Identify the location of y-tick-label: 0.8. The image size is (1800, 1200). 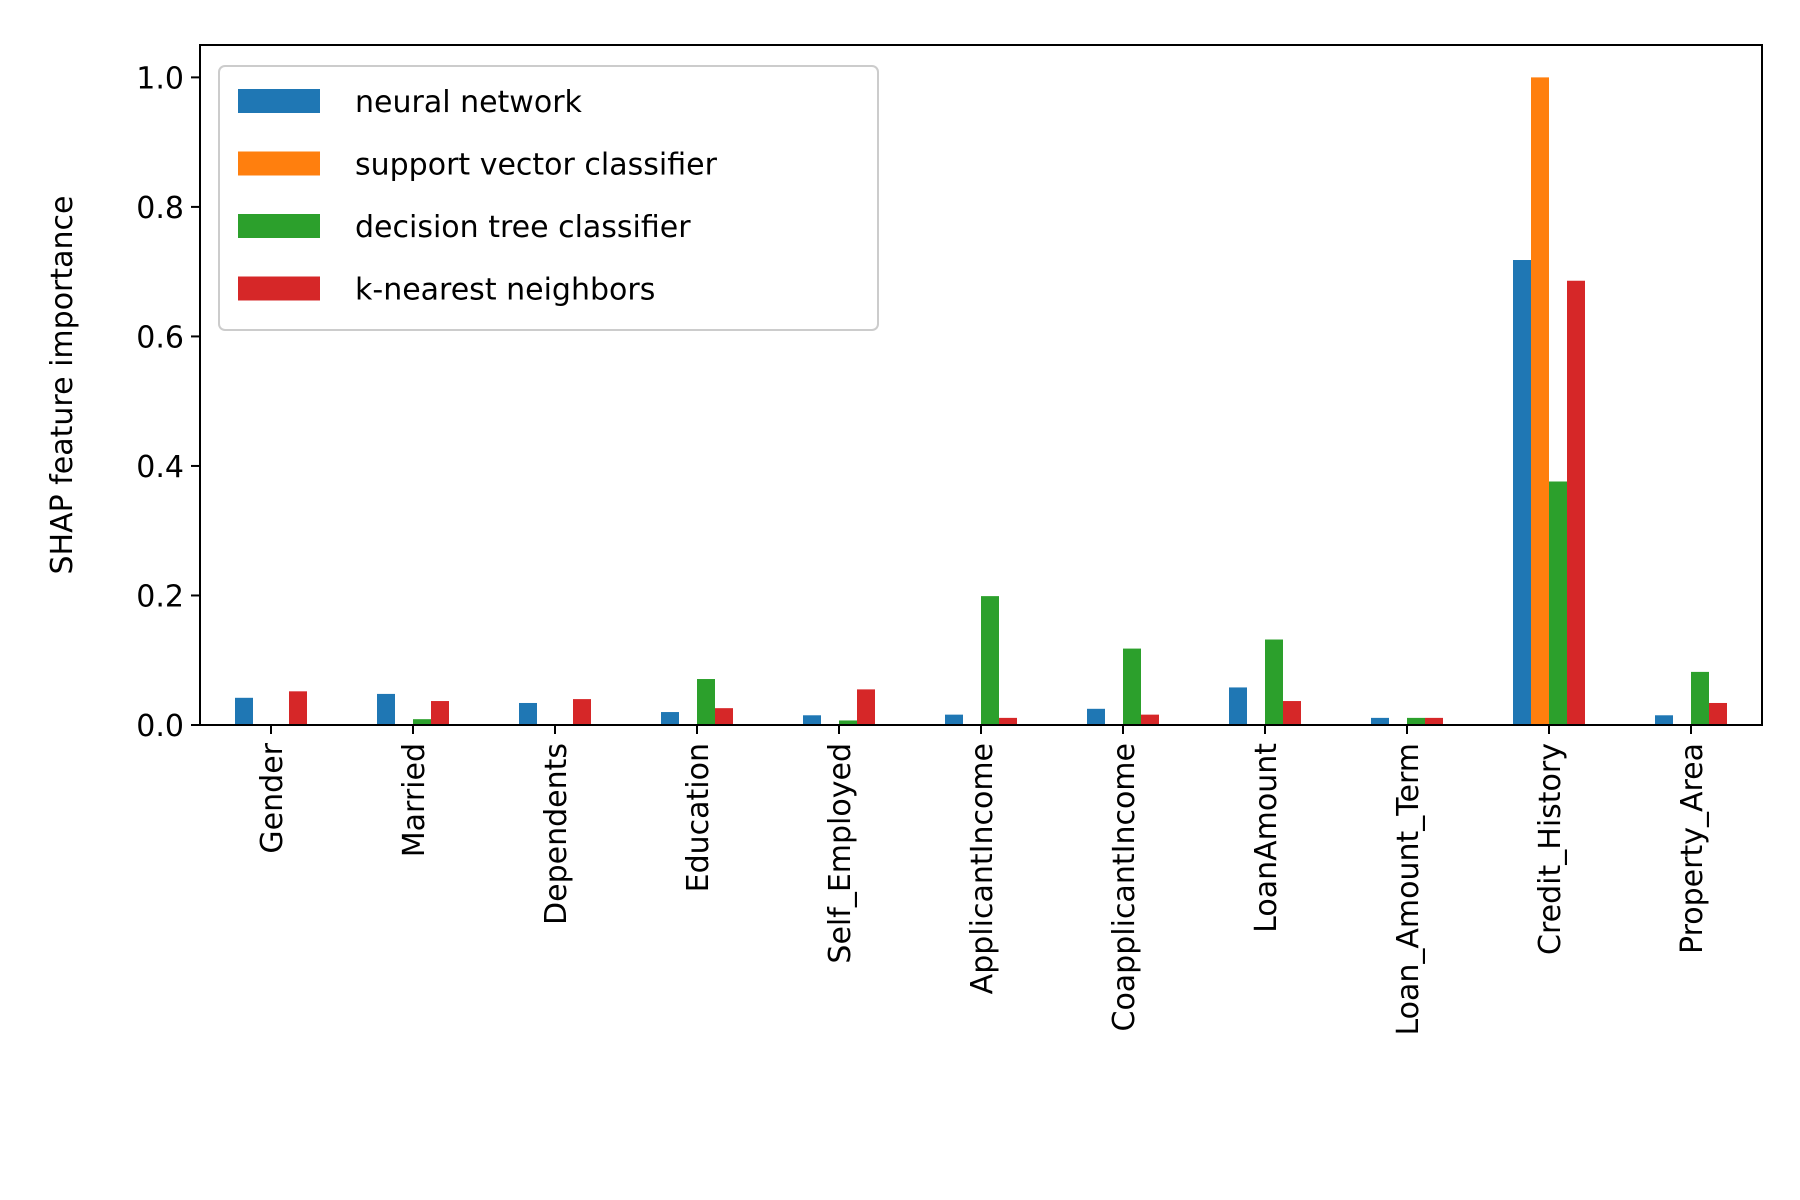
(160, 208).